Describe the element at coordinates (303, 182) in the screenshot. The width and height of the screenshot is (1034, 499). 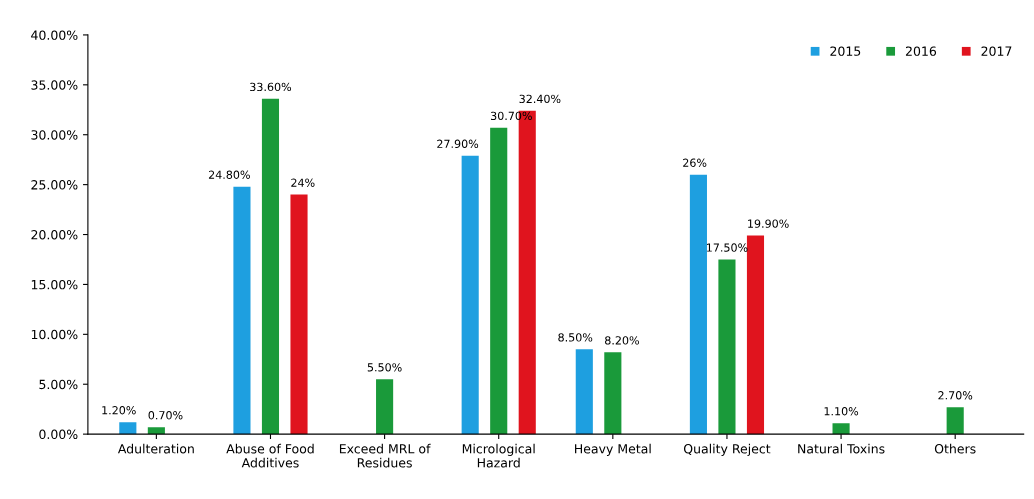
I see `data-label: 24%` at that location.